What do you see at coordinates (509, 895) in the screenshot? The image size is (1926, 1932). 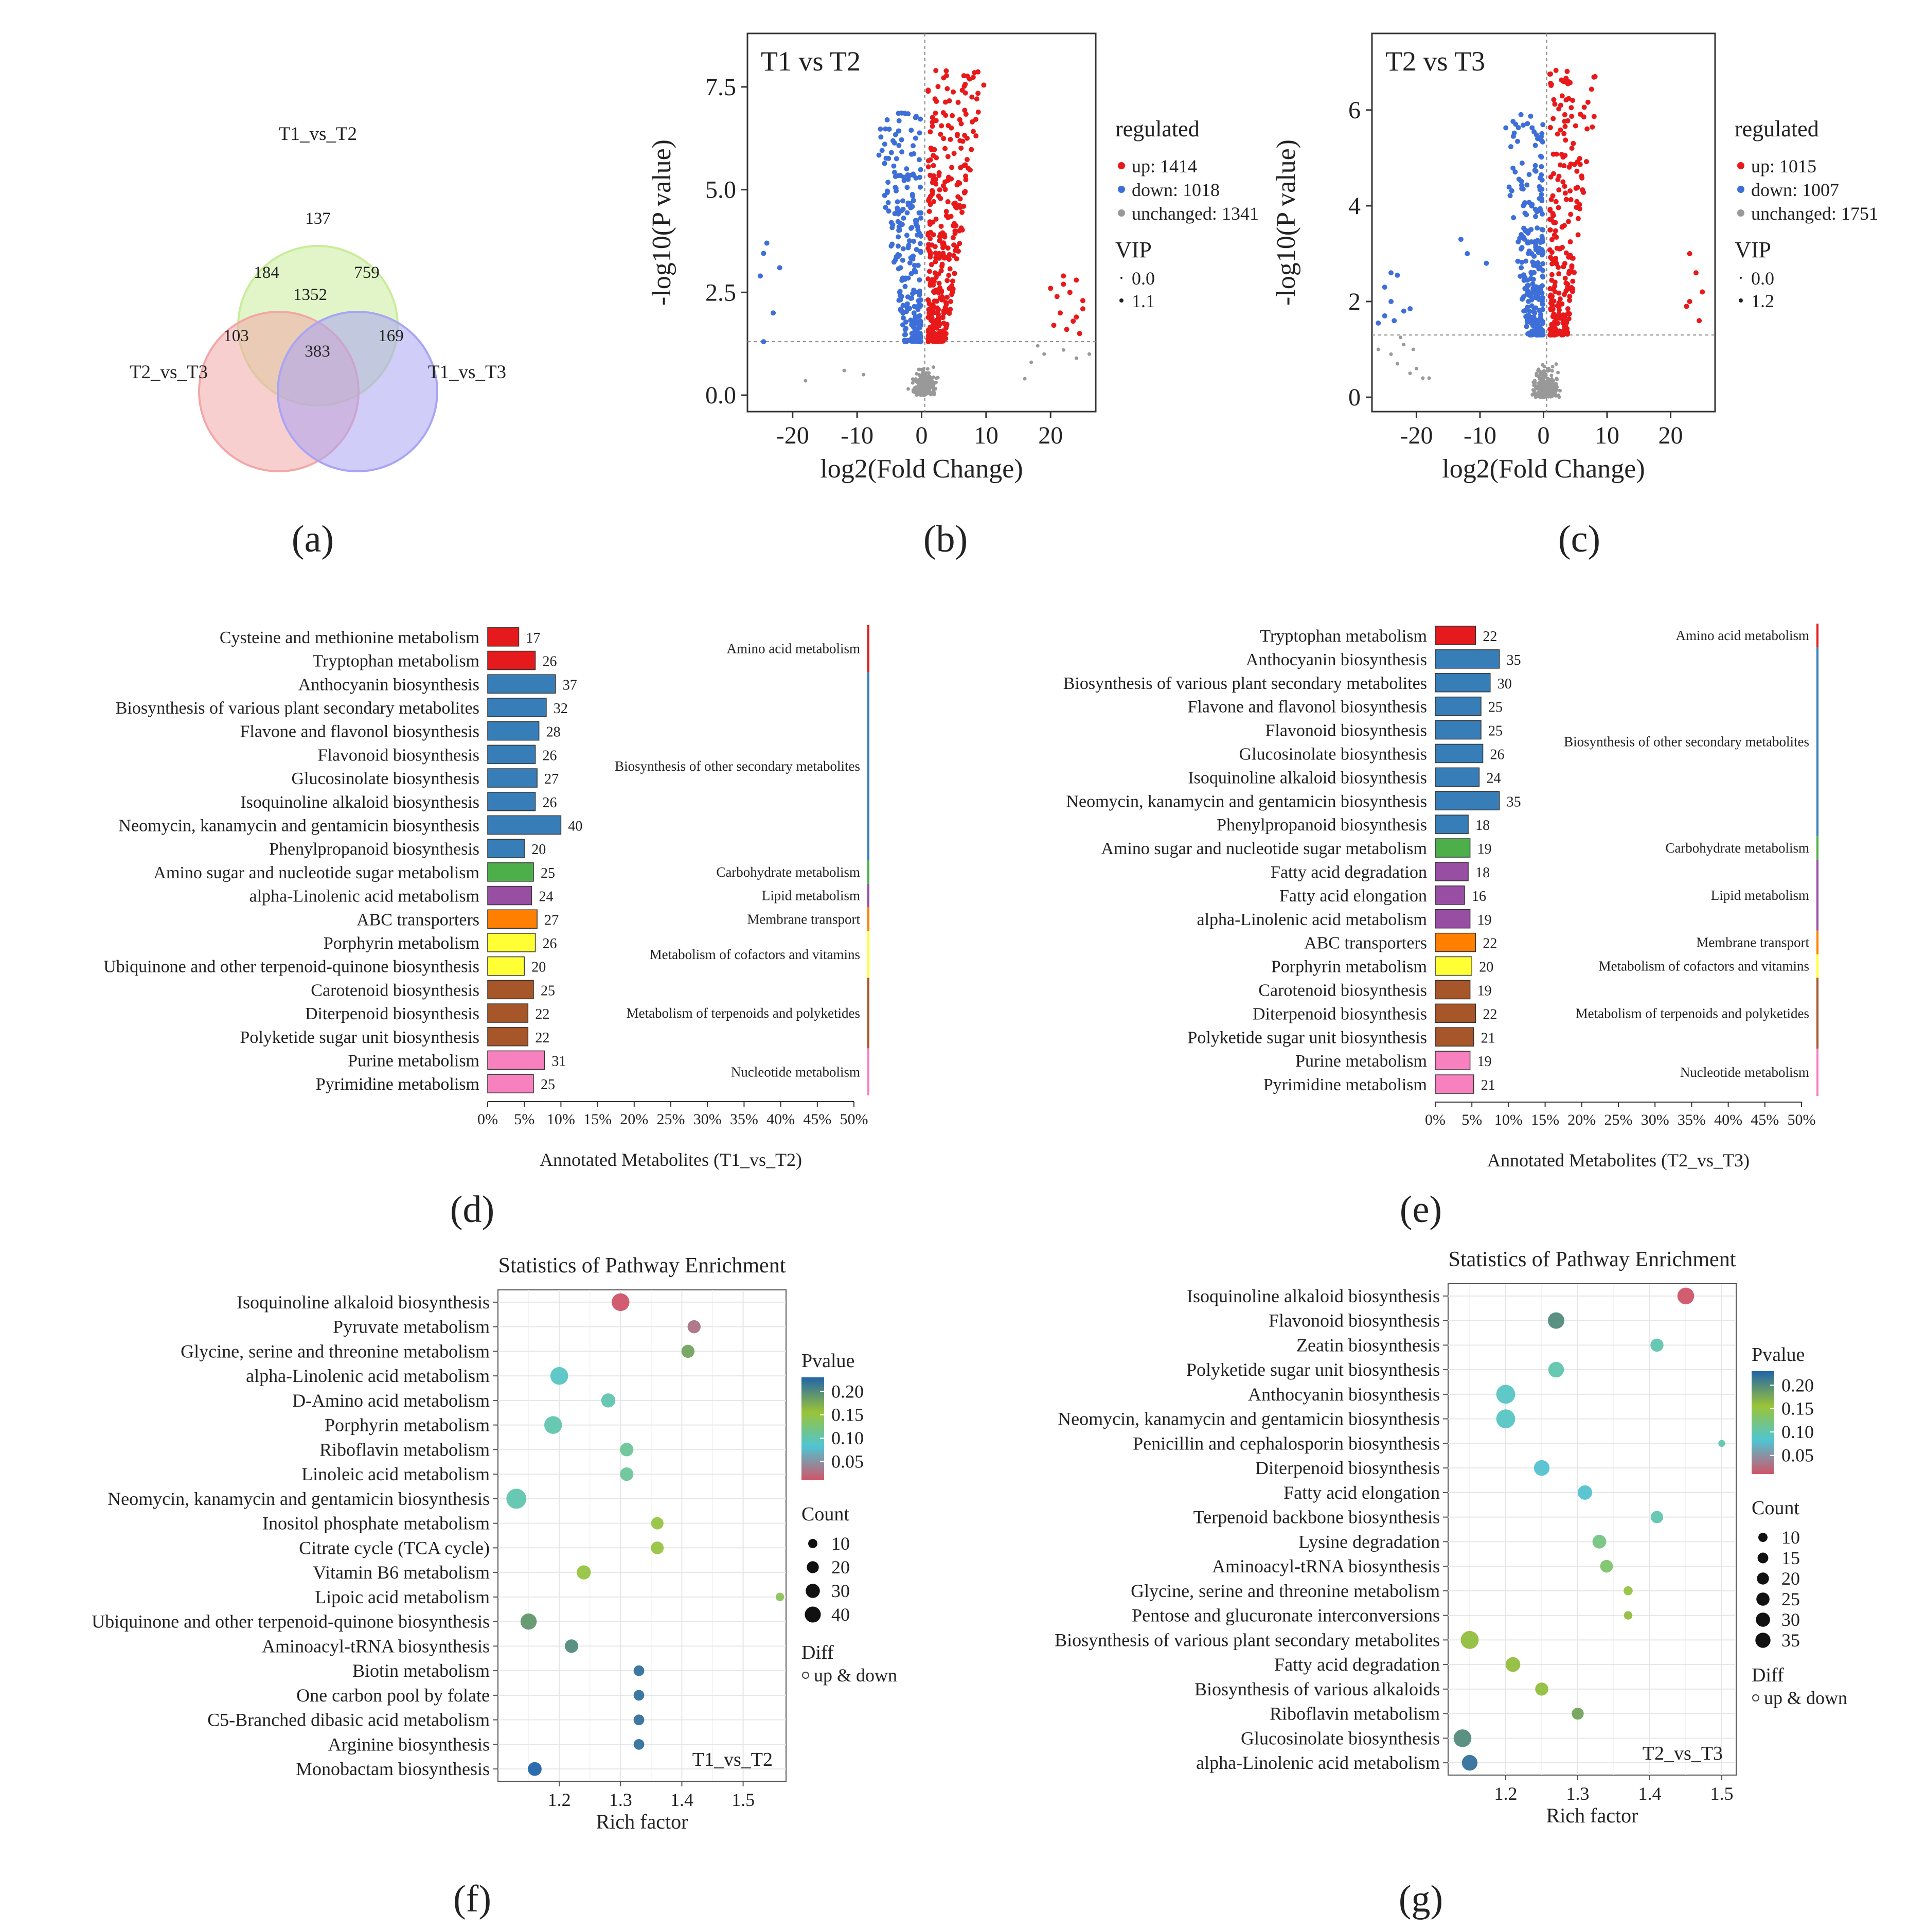 I see `bar` at bounding box center [509, 895].